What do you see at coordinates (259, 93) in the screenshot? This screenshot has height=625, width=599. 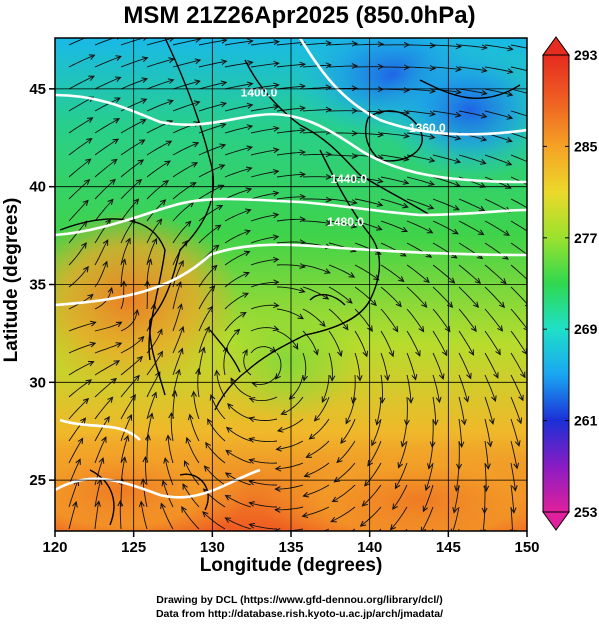 I see `contour-label: 1400.0` at bounding box center [259, 93].